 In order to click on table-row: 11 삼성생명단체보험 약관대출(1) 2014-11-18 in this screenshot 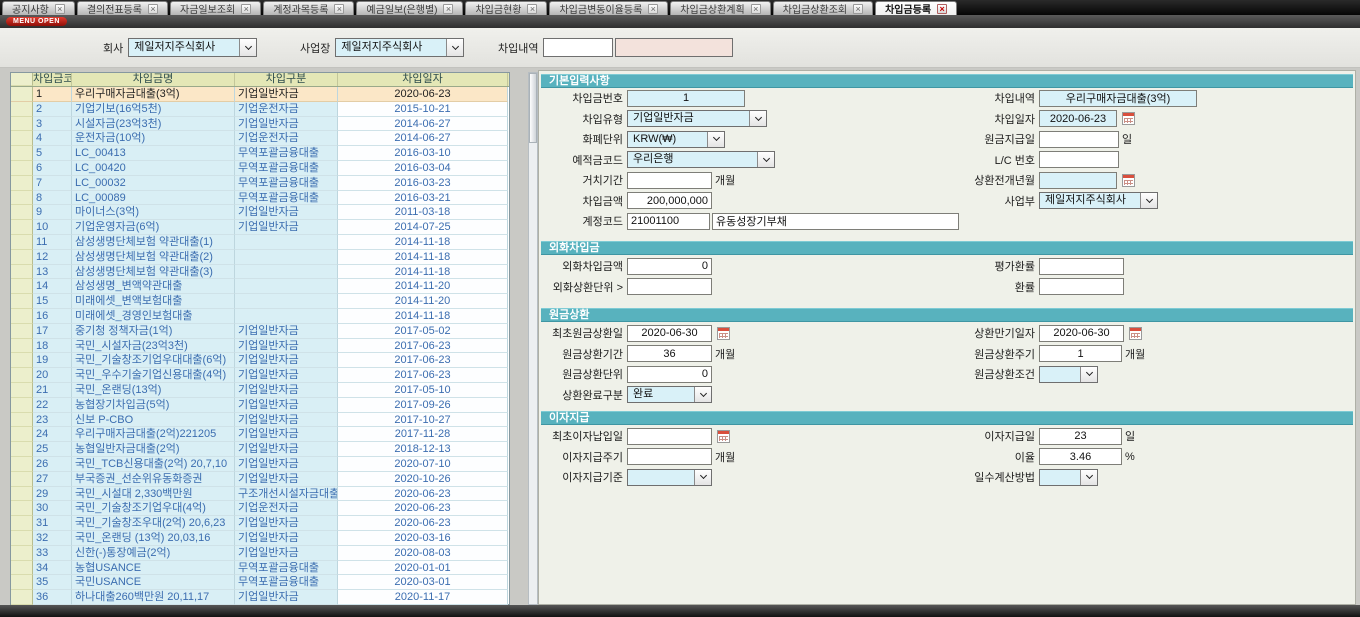, I will do `click(260, 242)`.